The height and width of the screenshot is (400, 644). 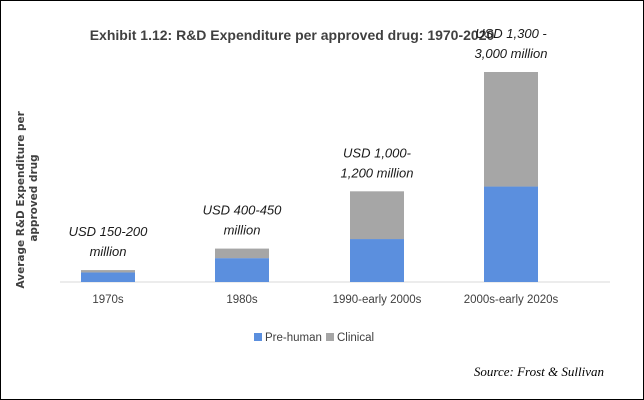 I want to click on x-tick-label: 1970s, so click(x=108, y=300).